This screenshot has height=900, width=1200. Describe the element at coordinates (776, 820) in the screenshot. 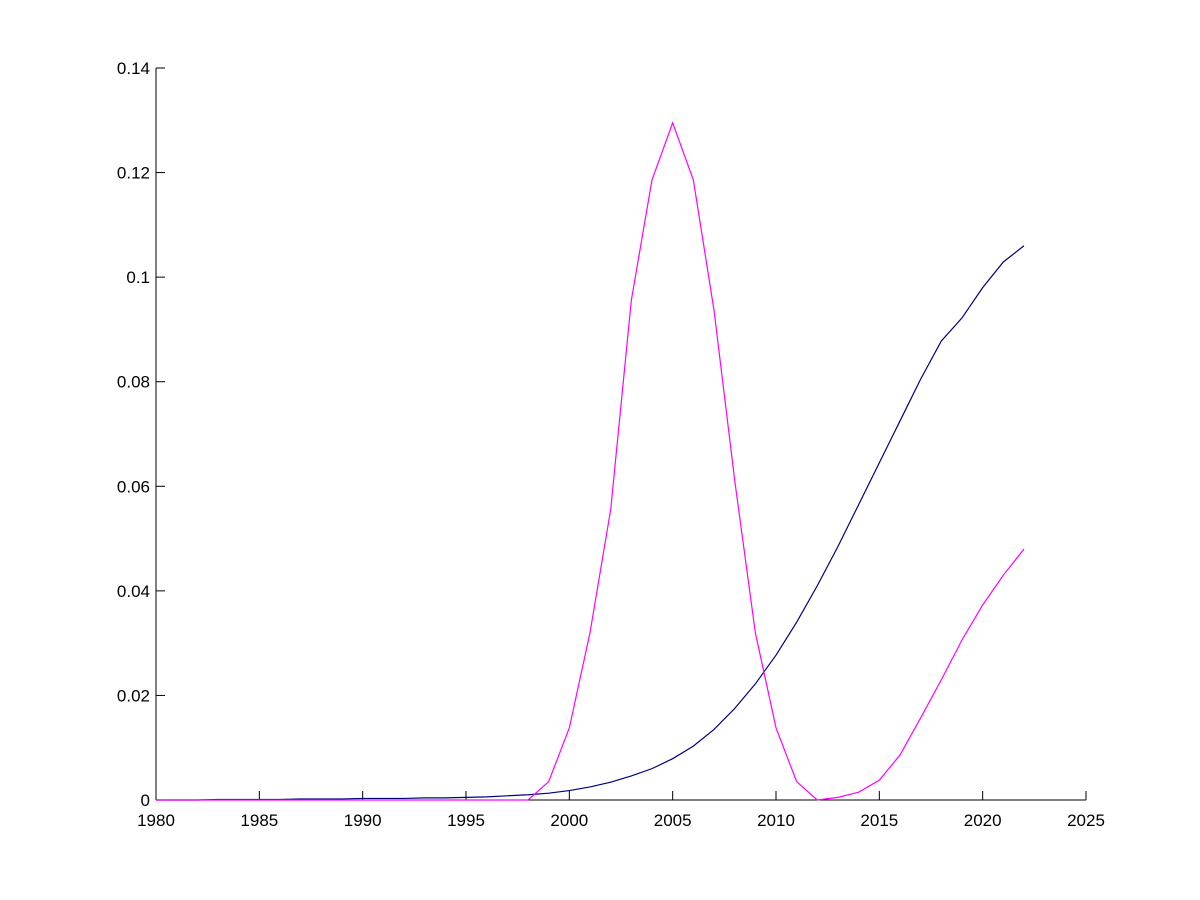

I see `x-tick-label: 2010` at that location.